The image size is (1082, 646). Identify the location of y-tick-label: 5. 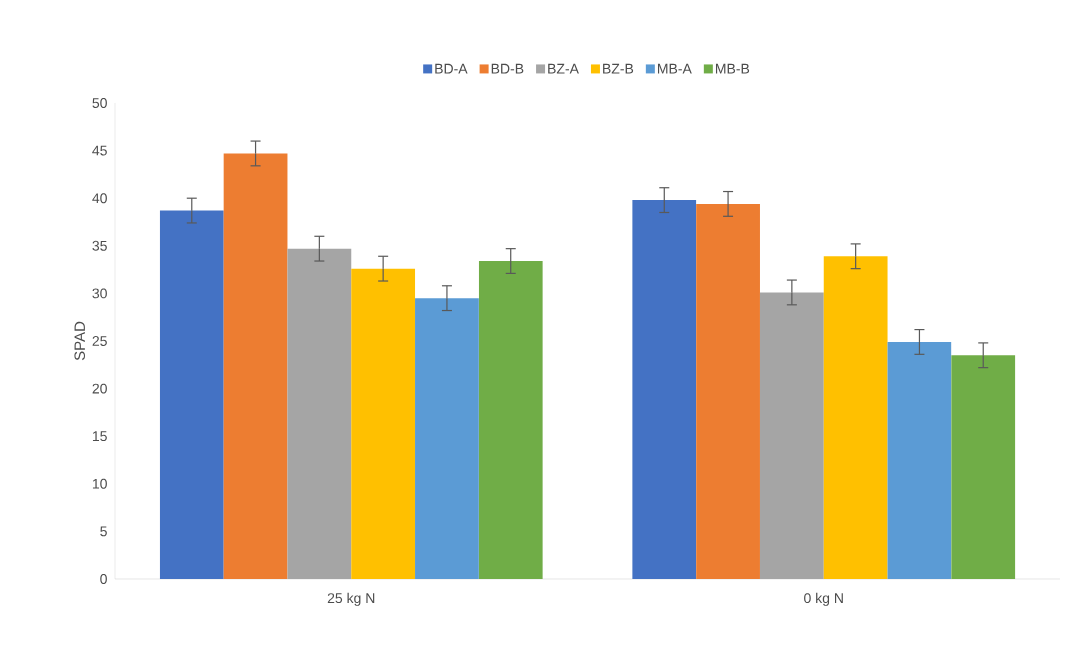
(103, 531).